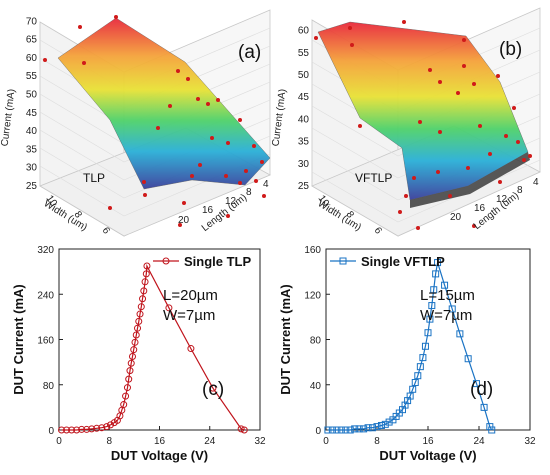  Describe the element at coordinates (106, 230) in the screenshot. I see `width-tick-label: 6` at that location.